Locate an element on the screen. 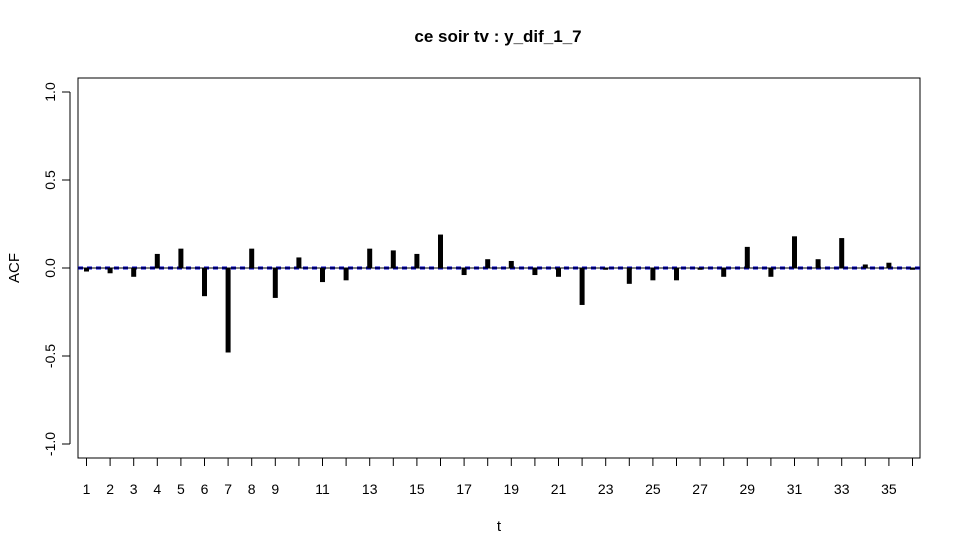 This screenshot has width=960, height=556. x-tick-label: 35 is located at coordinates (889, 489).